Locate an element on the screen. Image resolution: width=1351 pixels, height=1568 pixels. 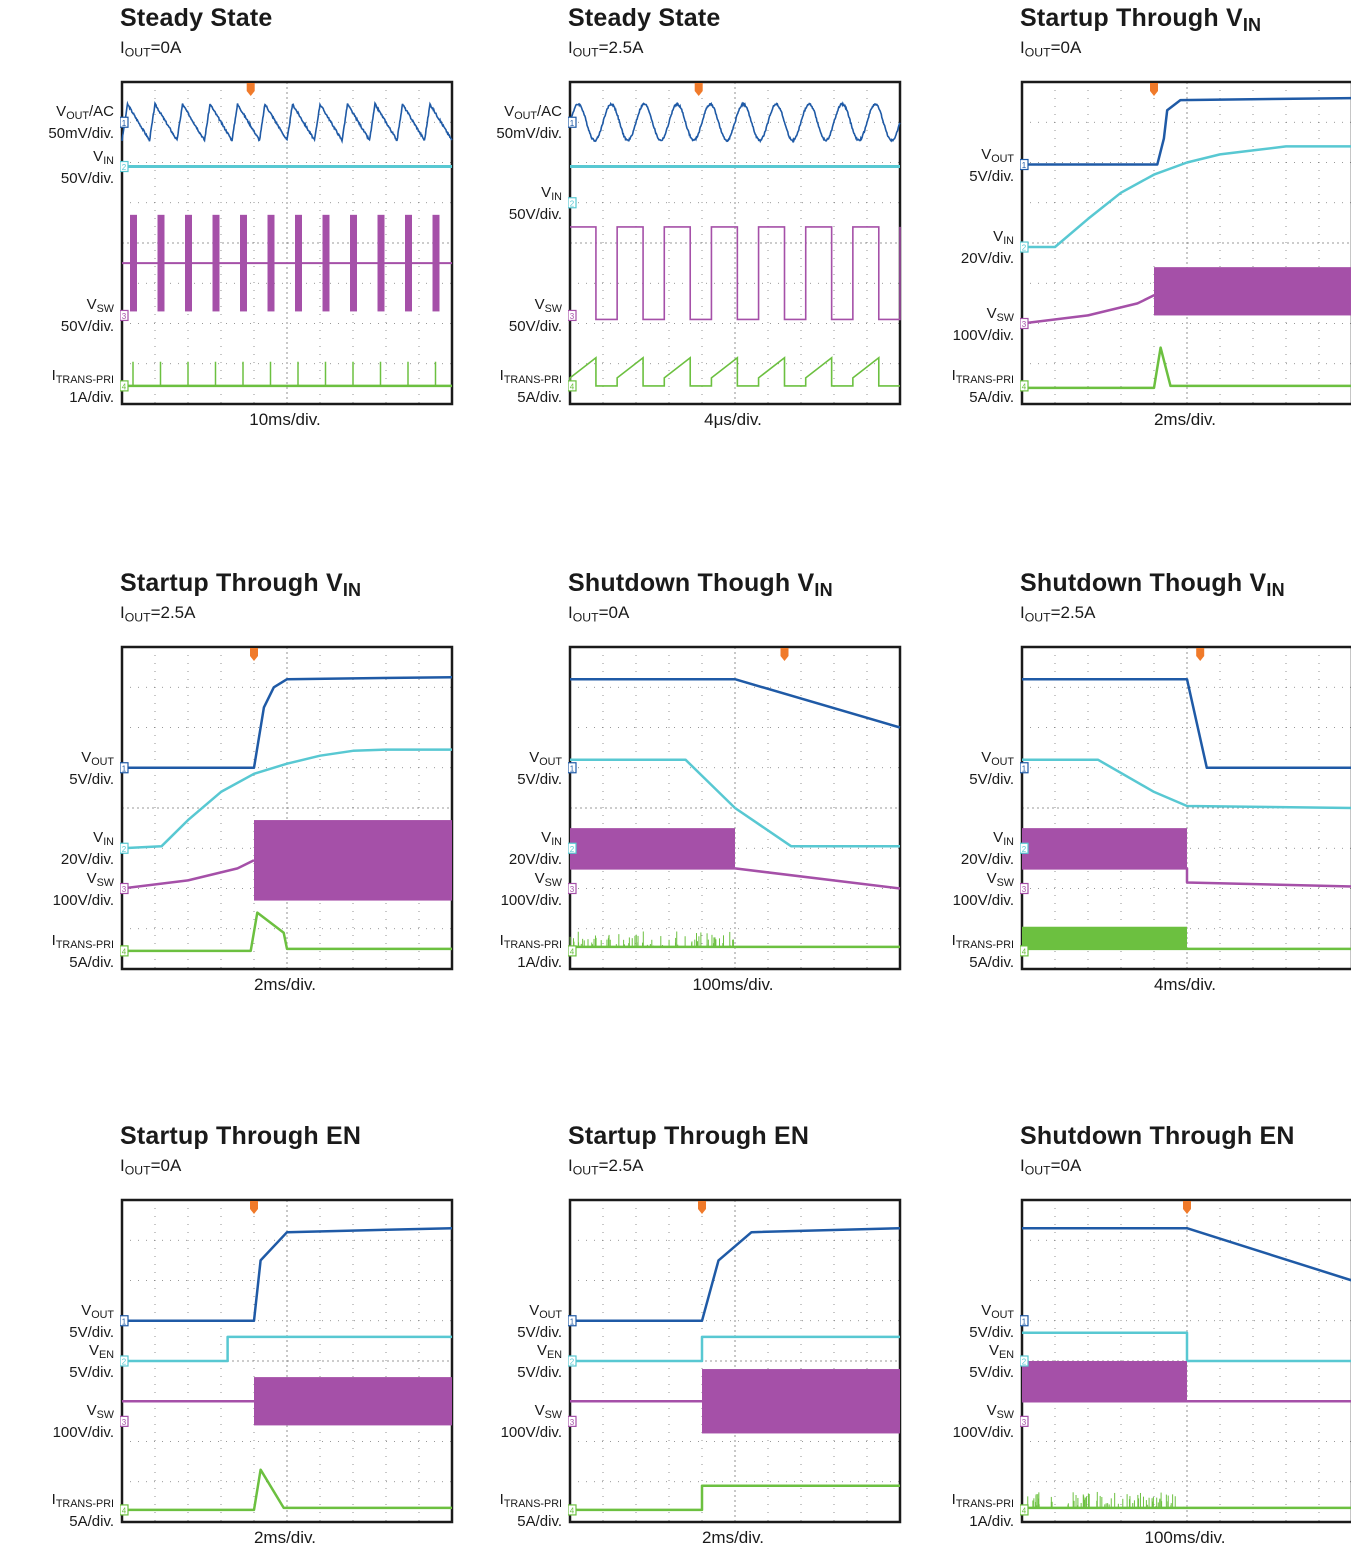
channel-name: VSW is located at coordinates (983, 316).